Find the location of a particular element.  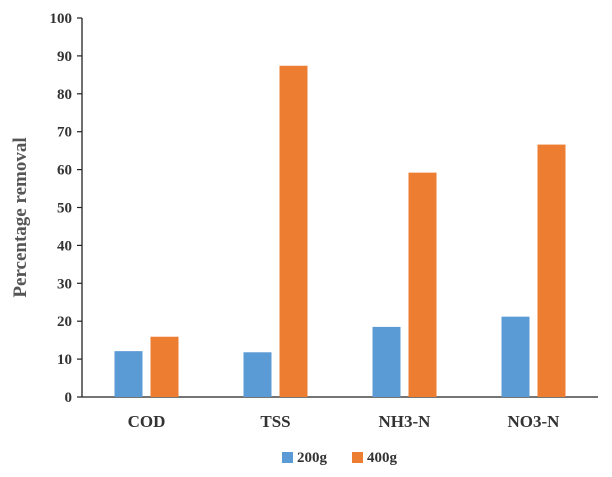

x-category-label: COD is located at coordinates (147, 421).